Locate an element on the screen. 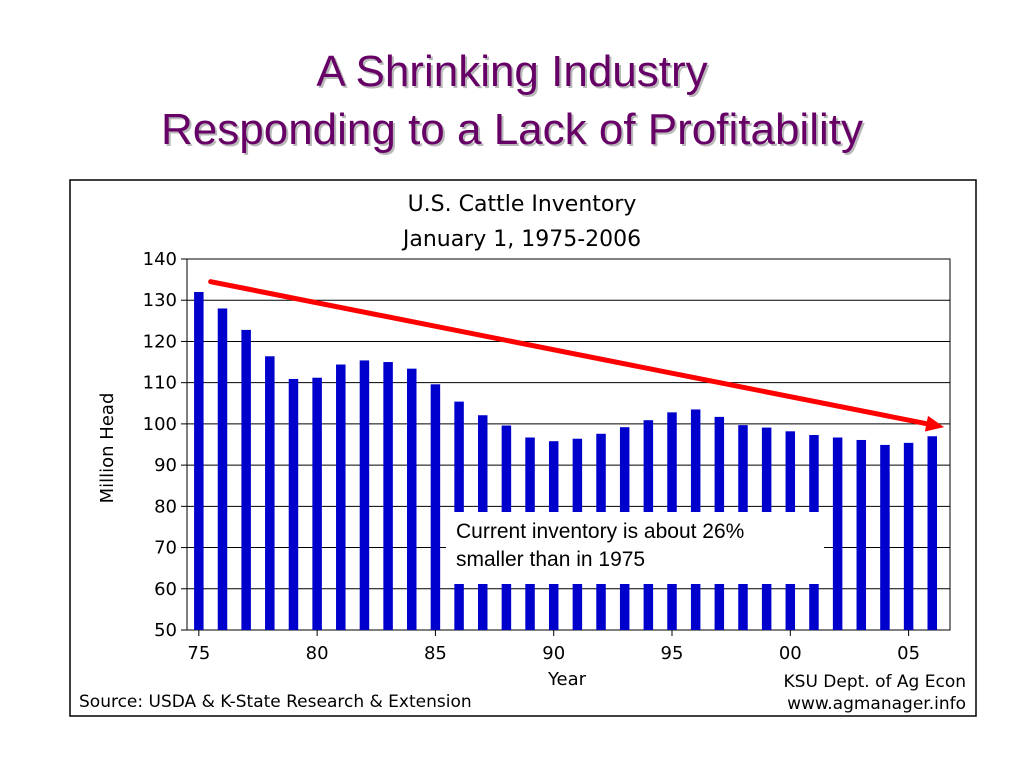 Image resolution: width=1024 pixels, height=768 pixels. callout-line-2: smaller than in 1975 is located at coordinates (551, 559).